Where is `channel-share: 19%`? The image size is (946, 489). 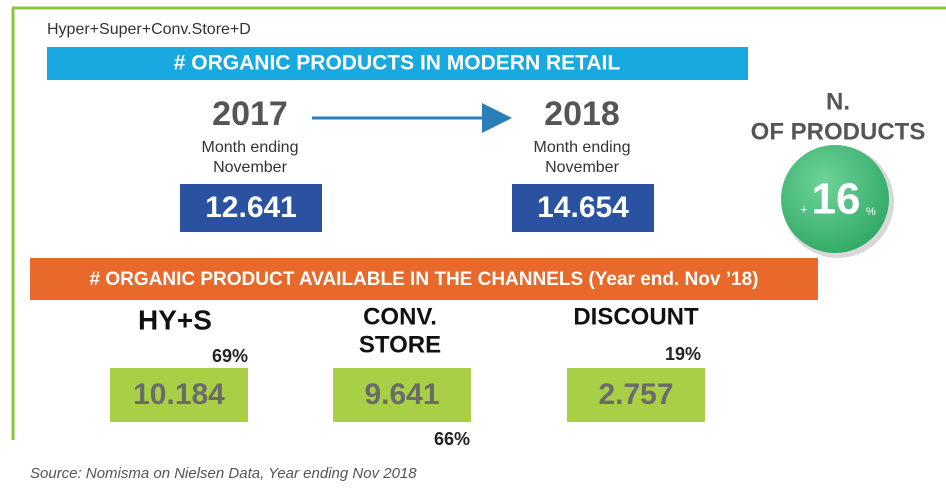
channel-share: 19% is located at coordinates (683, 354).